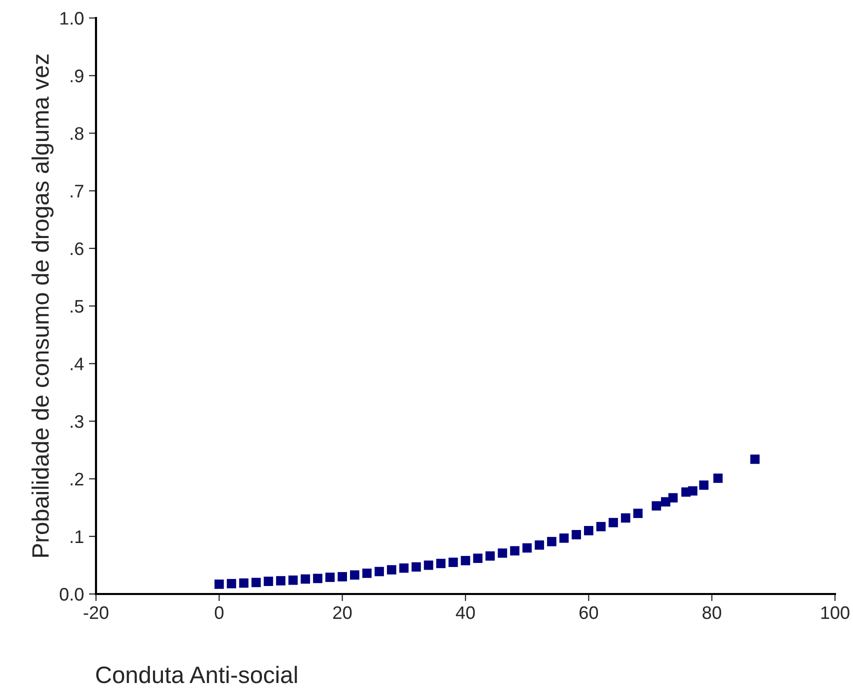  What do you see at coordinates (465, 613) in the screenshot?
I see `x-tick-label: 40` at bounding box center [465, 613].